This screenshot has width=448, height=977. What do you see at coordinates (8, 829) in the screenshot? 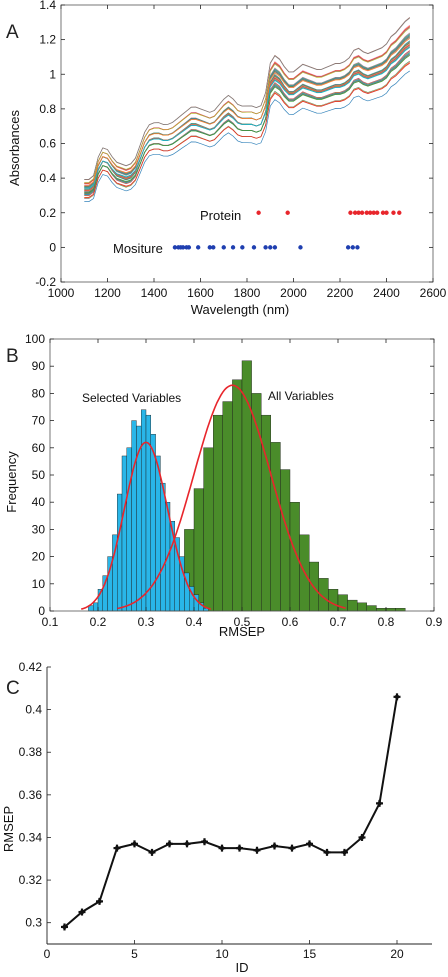
I see `panel-c-ylabel: RMSEP` at bounding box center [8, 829].